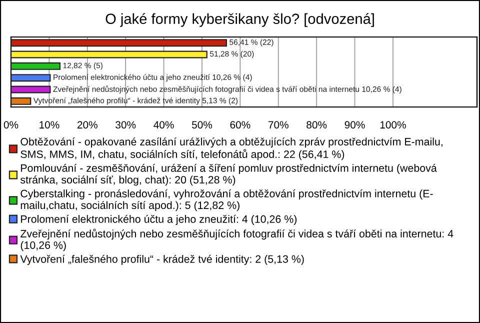  What do you see at coordinates (240, 20) in the screenshot?
I see `chart-title: O jaké formy kyberšikany šlo? [odvozená]` at bounding box center [240, 20].